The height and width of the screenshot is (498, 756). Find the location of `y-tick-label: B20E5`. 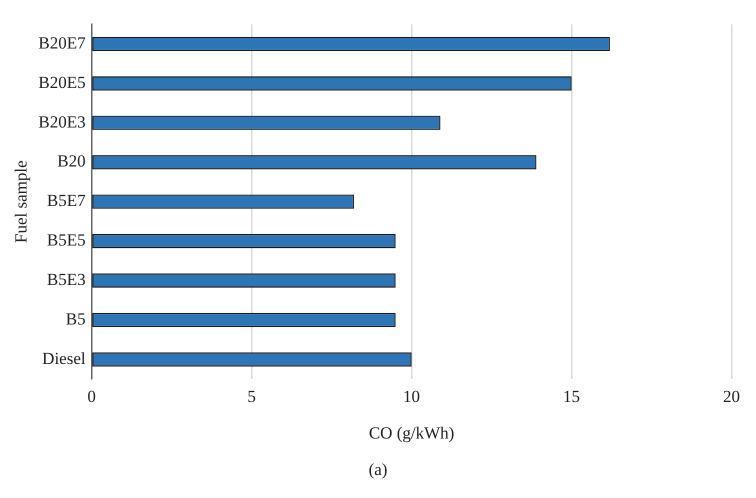

y-tick-label: B20E5 is located at coordinates (62, 82).